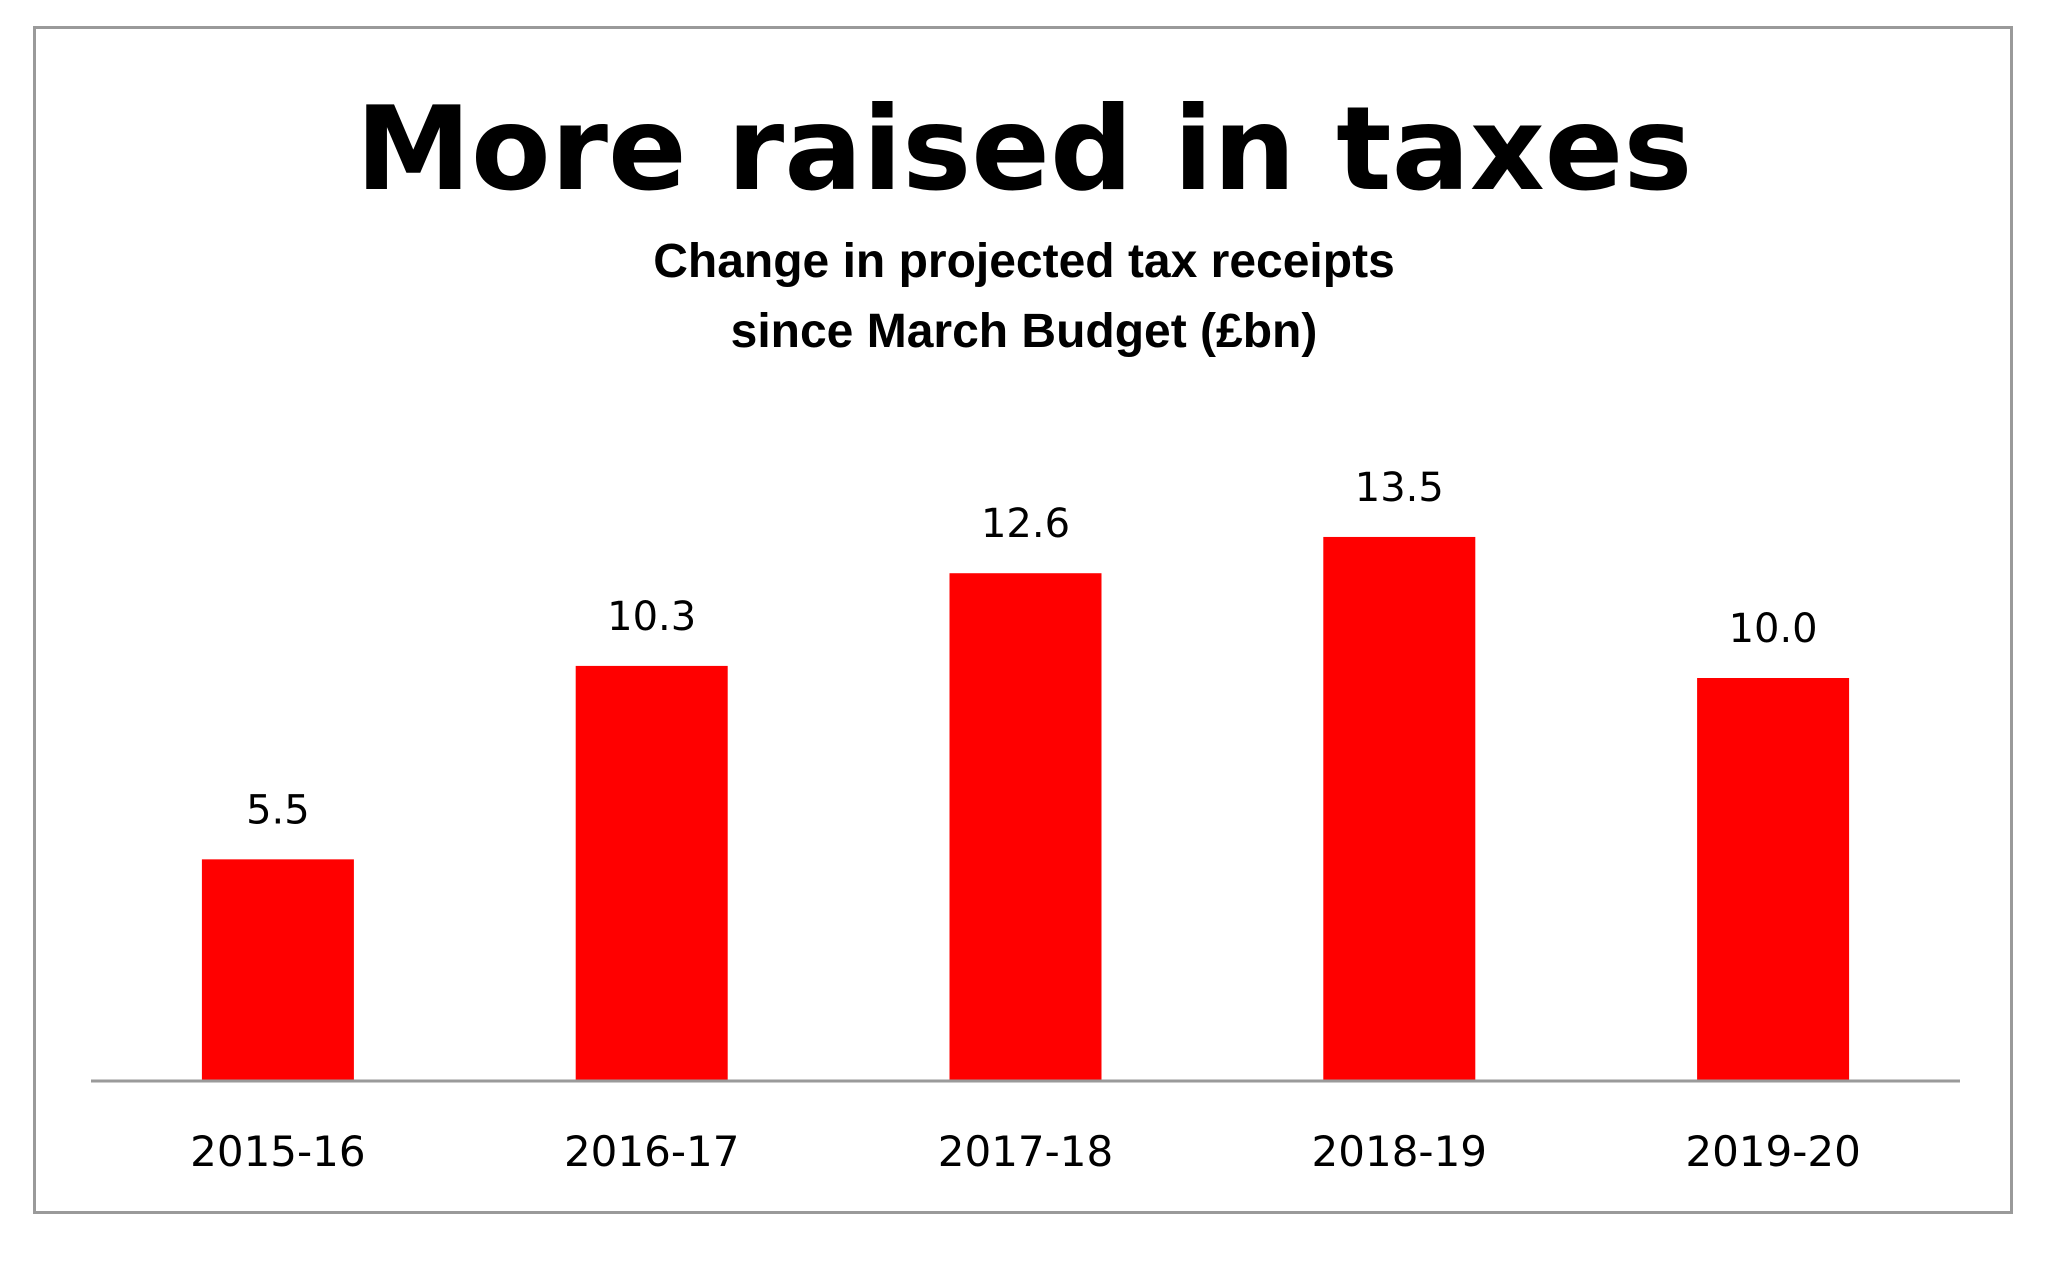 The width and height of the screenshot is (2048, 1277). What do you see at coordinates (1026, 1151) in the screenshot?
I see `category-label-2017-18: 2017-18` at bounding box center [1026, 1151].